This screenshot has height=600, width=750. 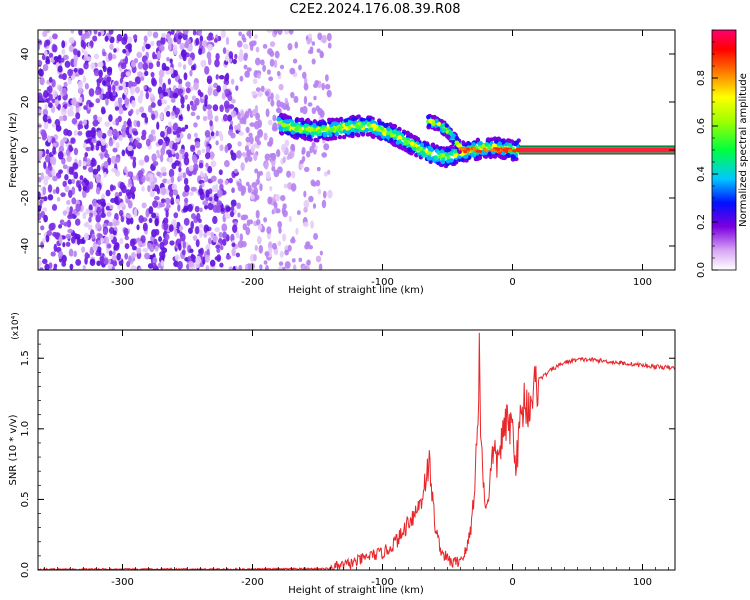 I want to click on spectrogram-x-tick-label: -300, so click(x=122, y=282).